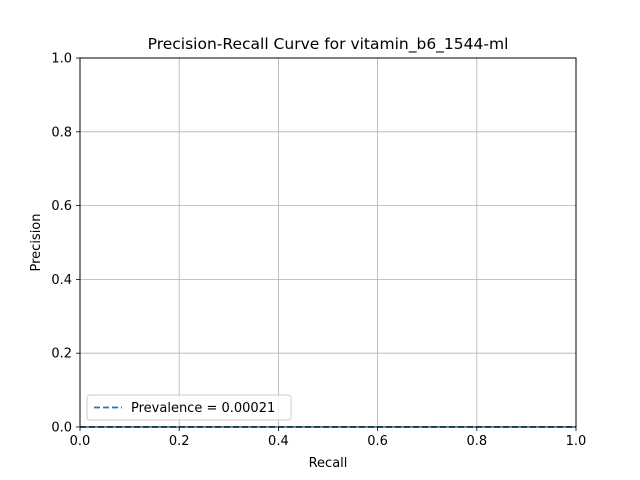  I want to click on x-tick-label: 0.4, so click(278, 441).